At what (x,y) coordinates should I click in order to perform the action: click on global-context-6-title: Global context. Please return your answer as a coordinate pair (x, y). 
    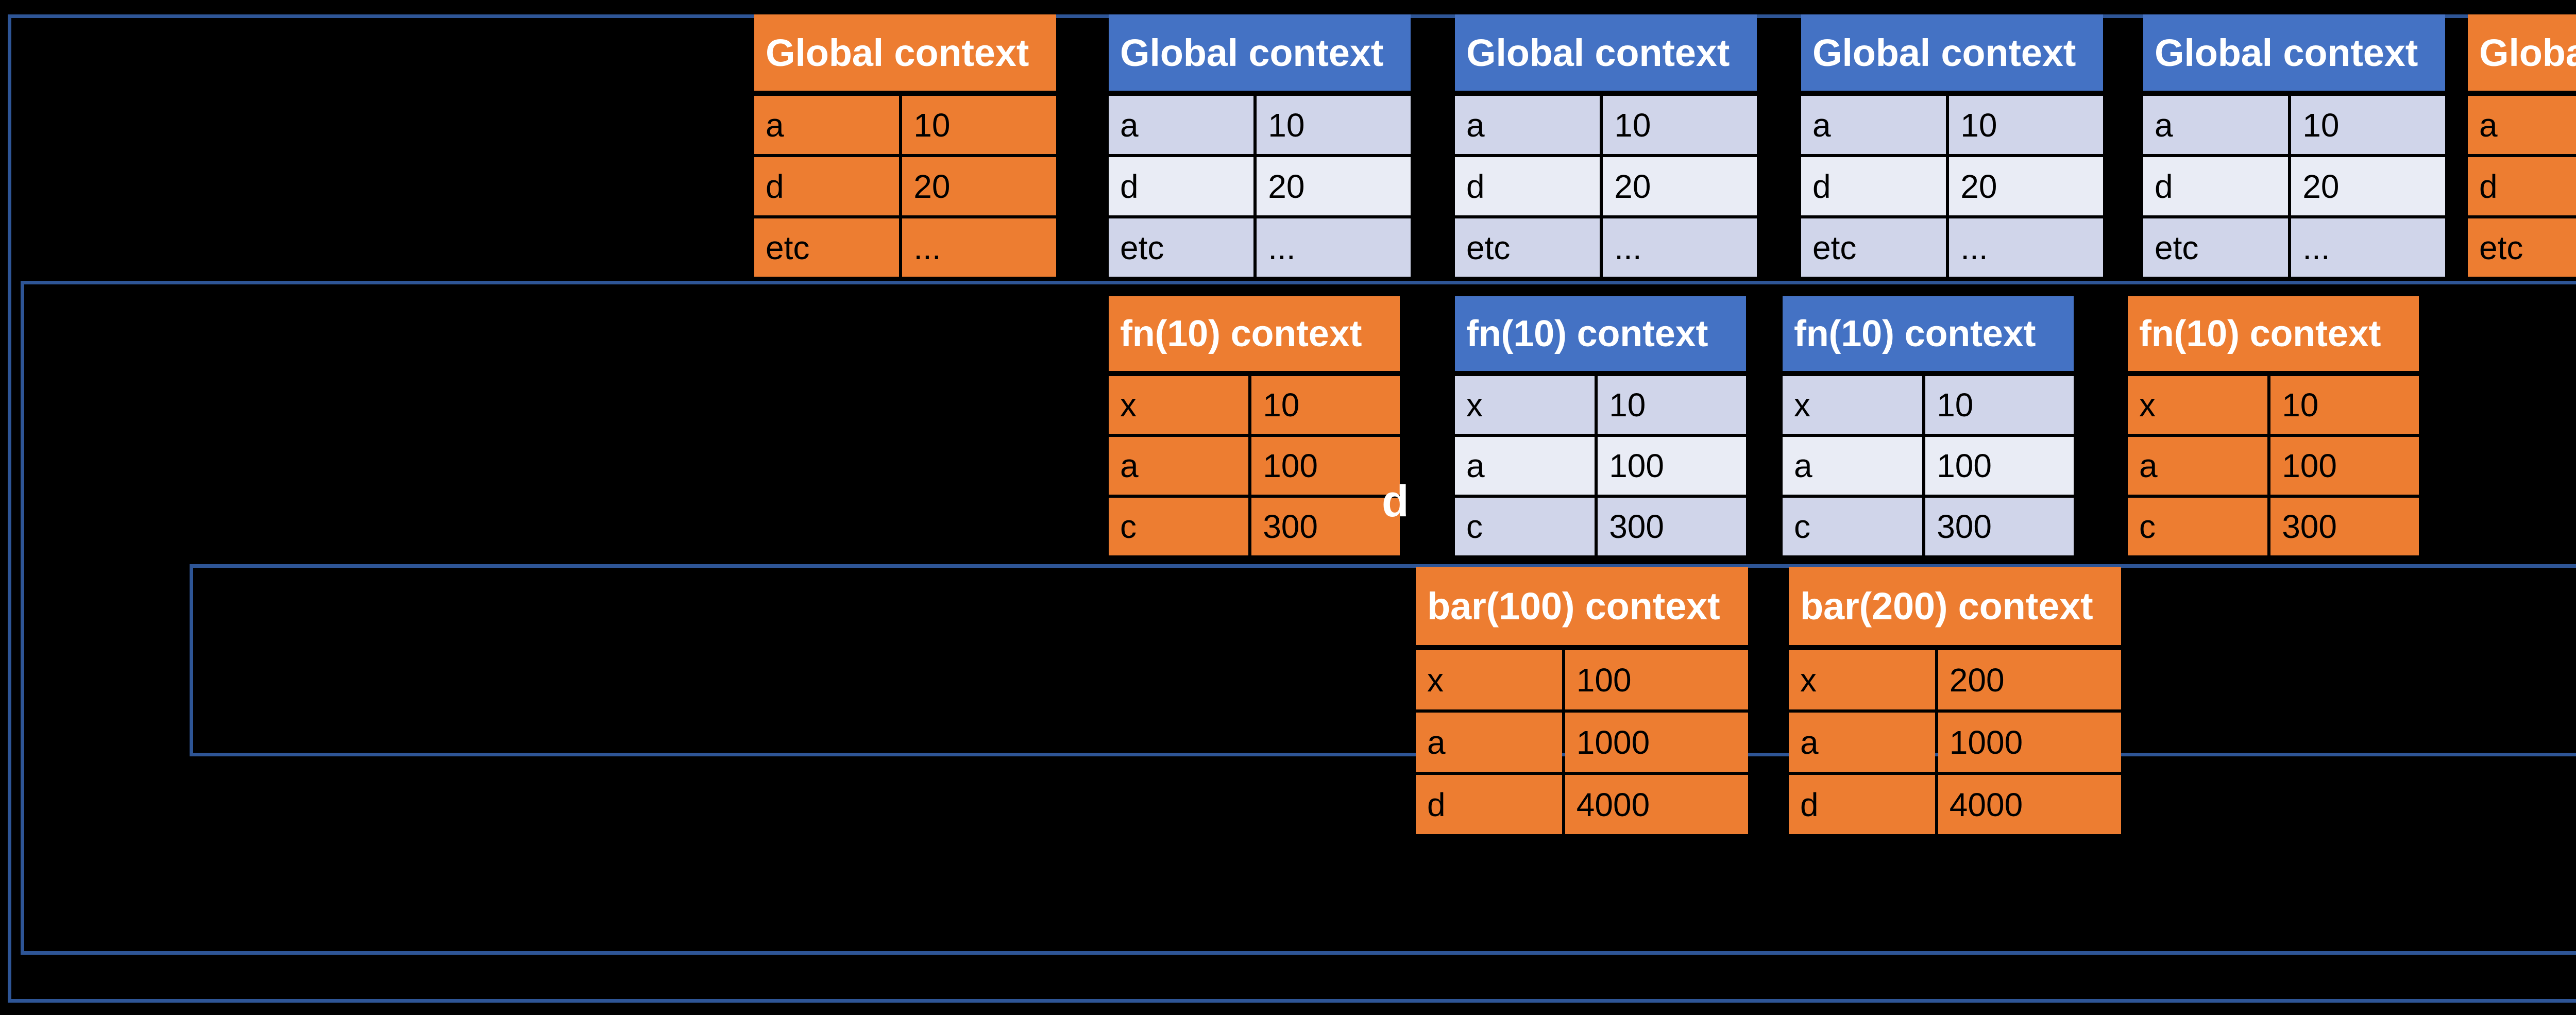
    Looking at the image, I should click on (2522, 53).